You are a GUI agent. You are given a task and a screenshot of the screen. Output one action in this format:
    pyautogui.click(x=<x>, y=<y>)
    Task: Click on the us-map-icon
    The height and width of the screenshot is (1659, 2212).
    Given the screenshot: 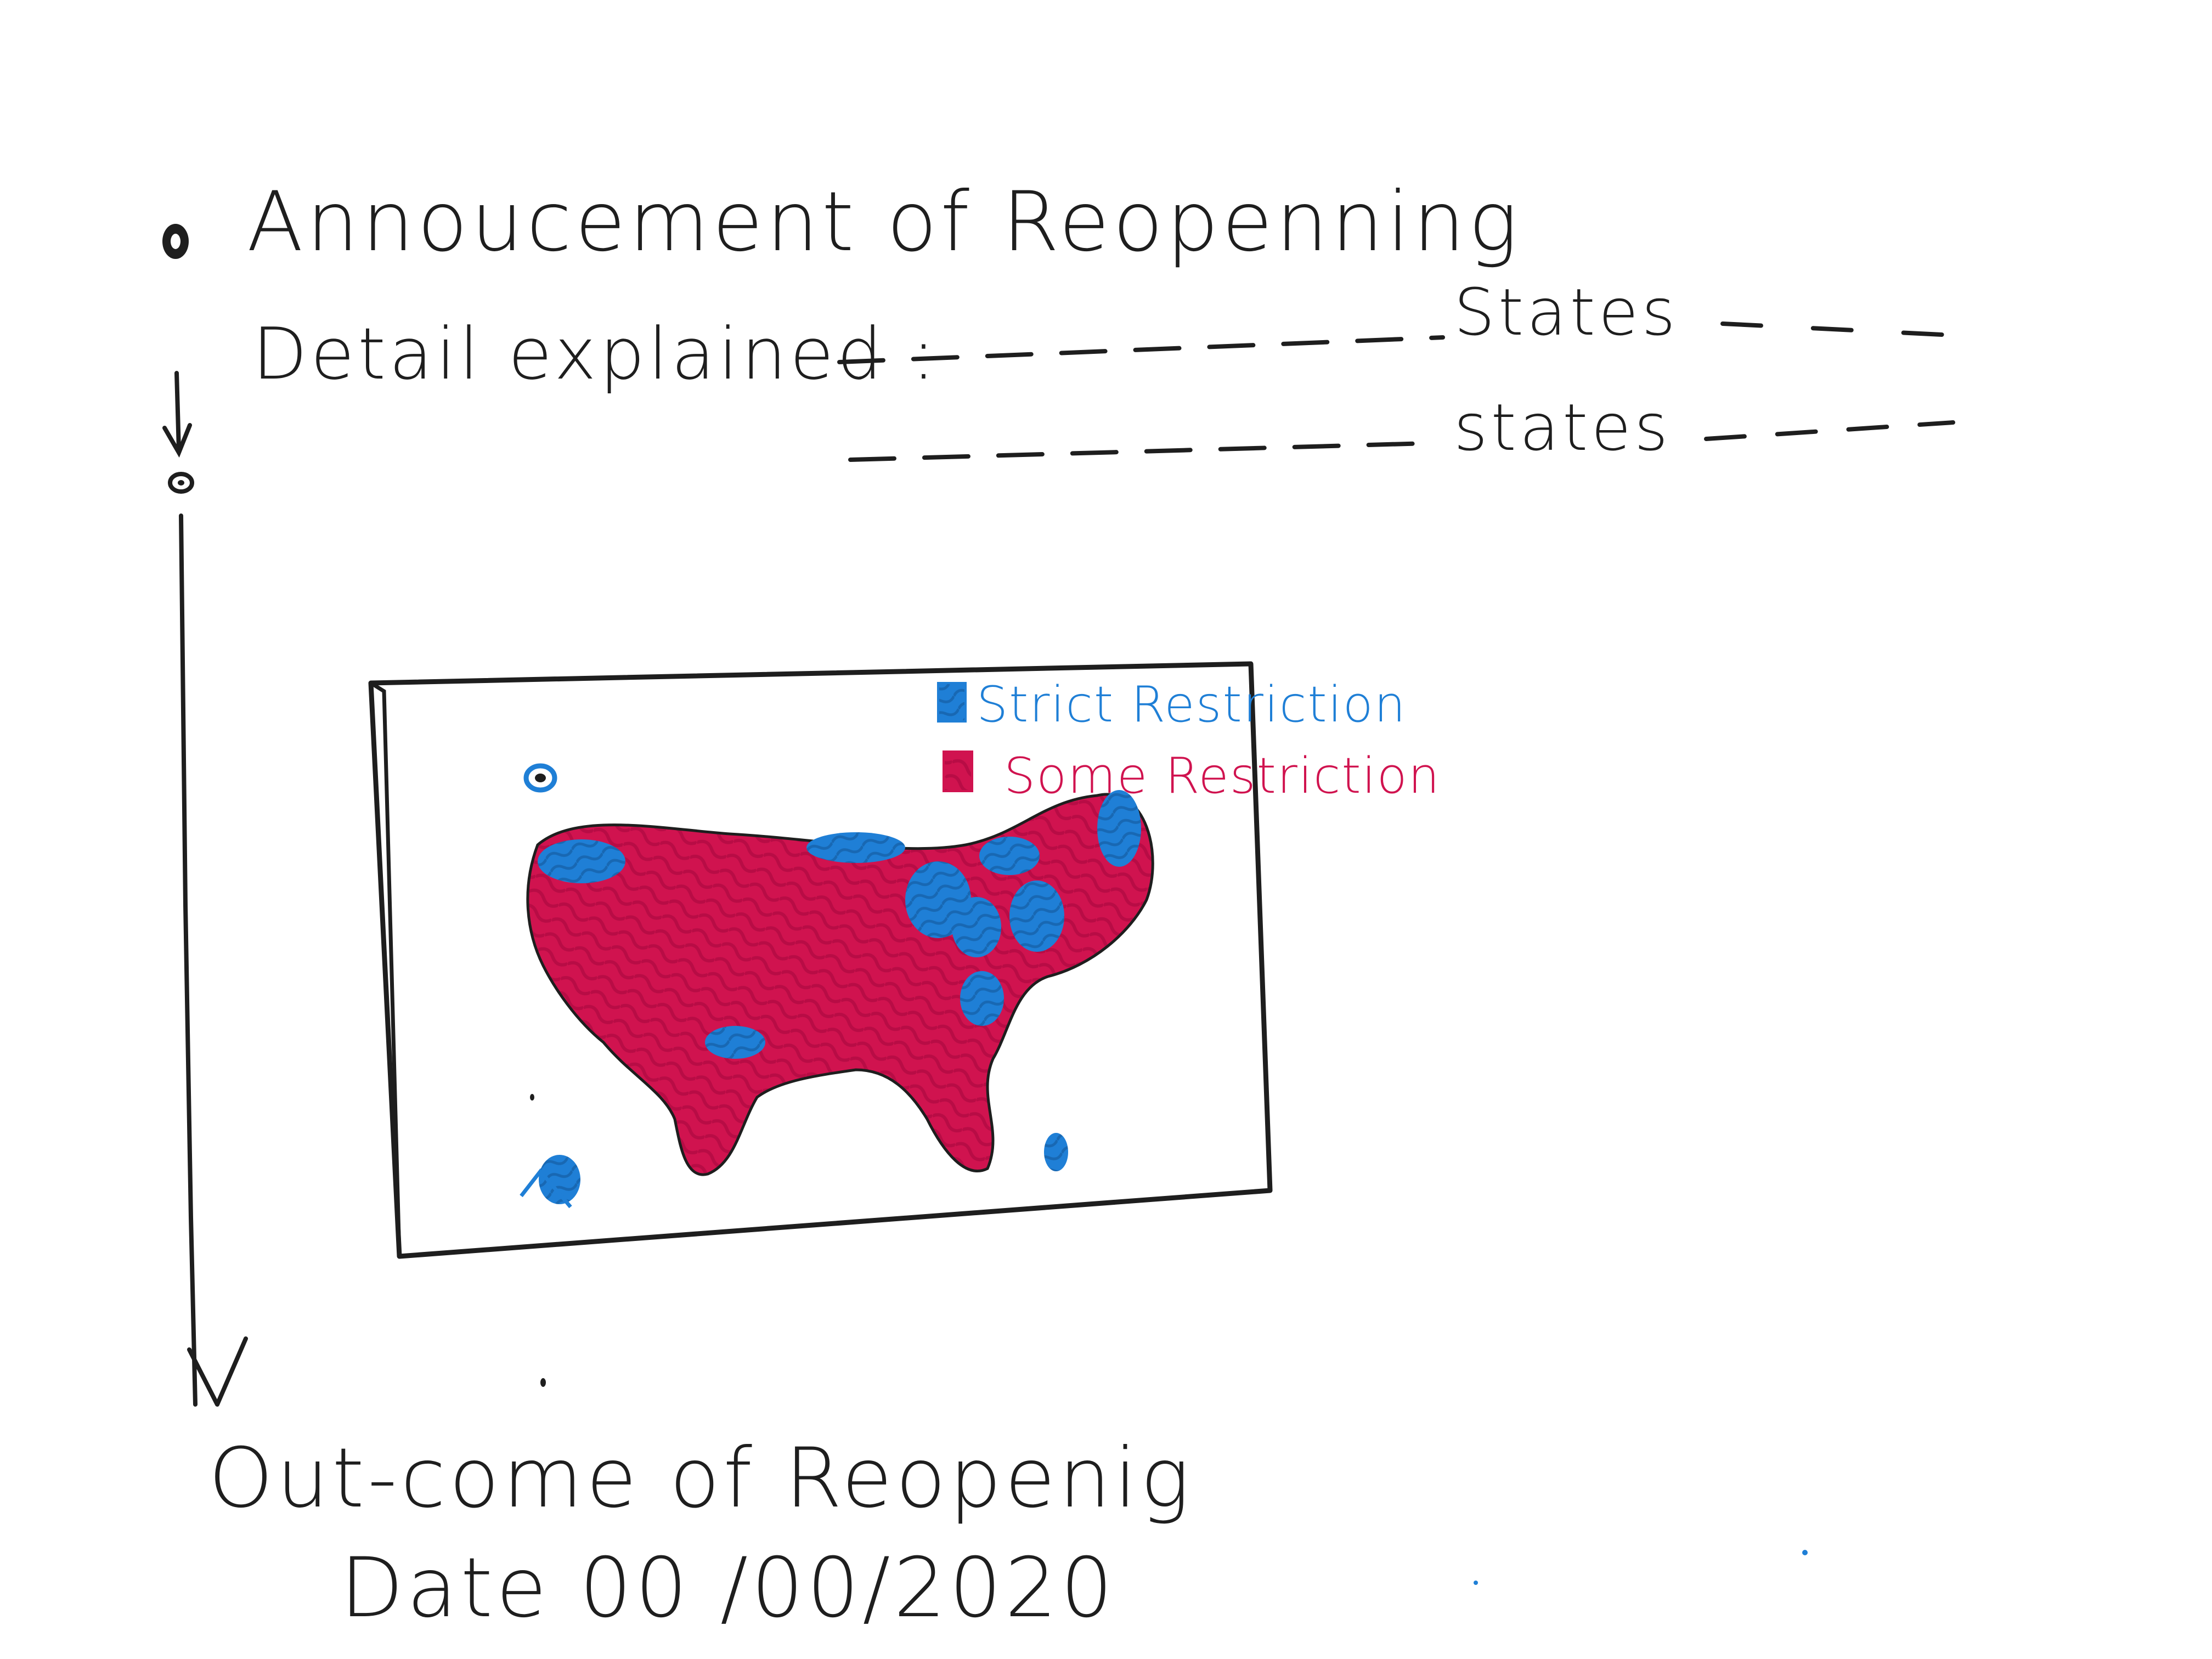 What is the action you would take?
    pyautogui.click(x=837, y=986)
    